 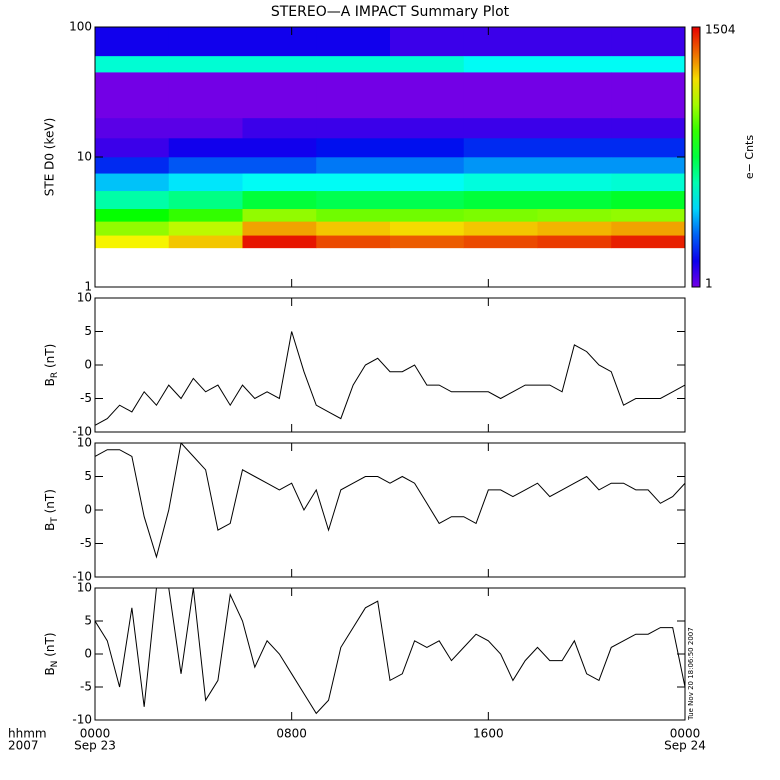 What do you see at coordinates (95, 734) in the screenshot?
I see `x-tick-label: 0000` at bounding box center [95, 734].